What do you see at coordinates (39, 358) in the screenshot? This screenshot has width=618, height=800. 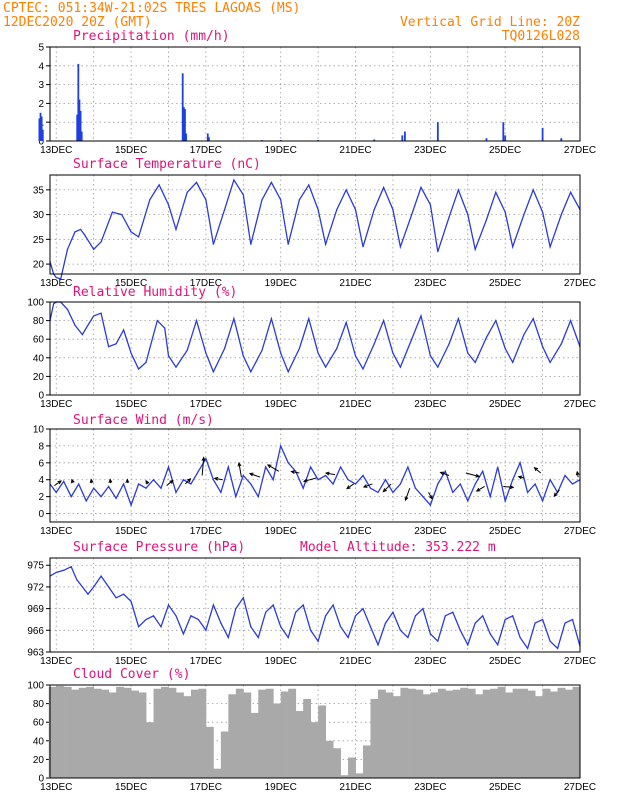 I see `humidity-ytick-label: 40` at bounding box center [39, 358].